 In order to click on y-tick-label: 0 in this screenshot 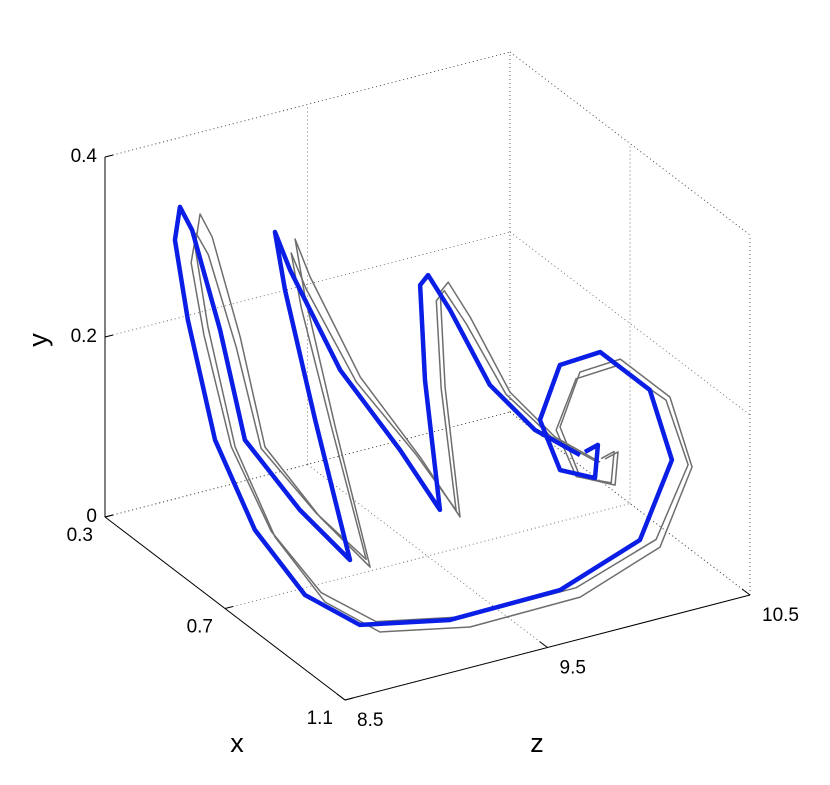, I will do `click(91, 516)`.